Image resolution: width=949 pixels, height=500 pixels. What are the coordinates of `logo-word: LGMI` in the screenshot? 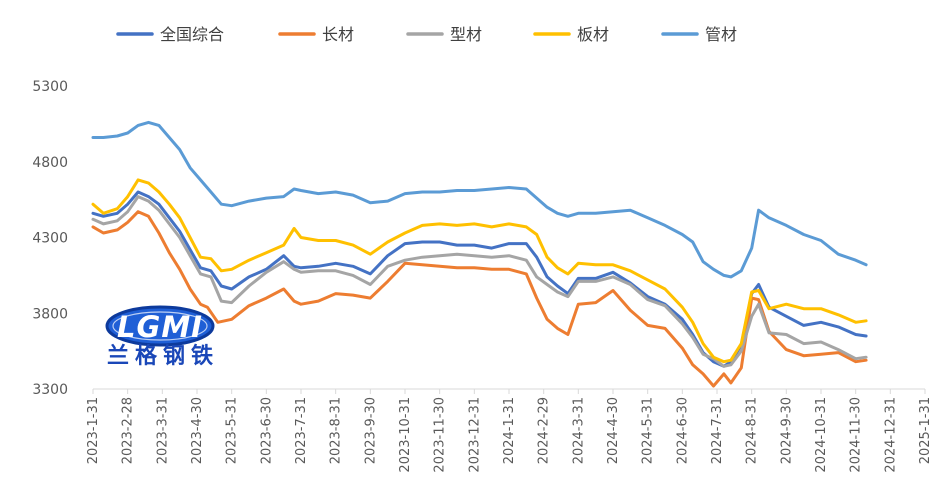 It's located at (160, 327).